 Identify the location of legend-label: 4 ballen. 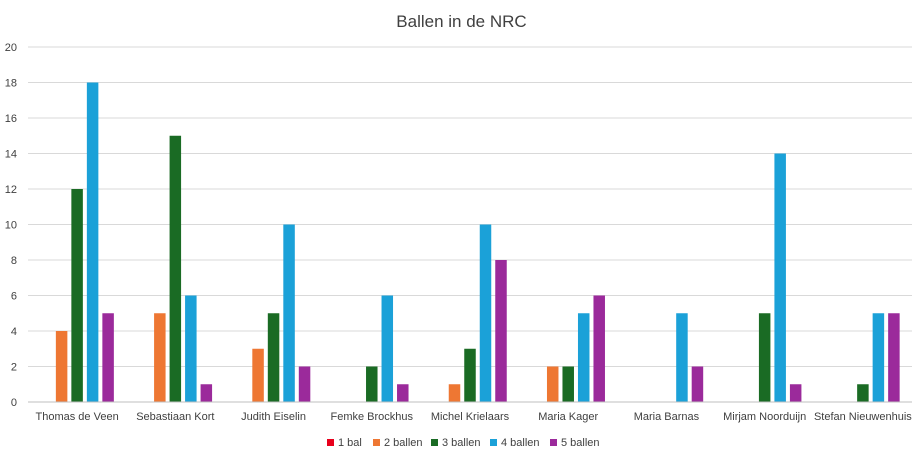
(520, 443).